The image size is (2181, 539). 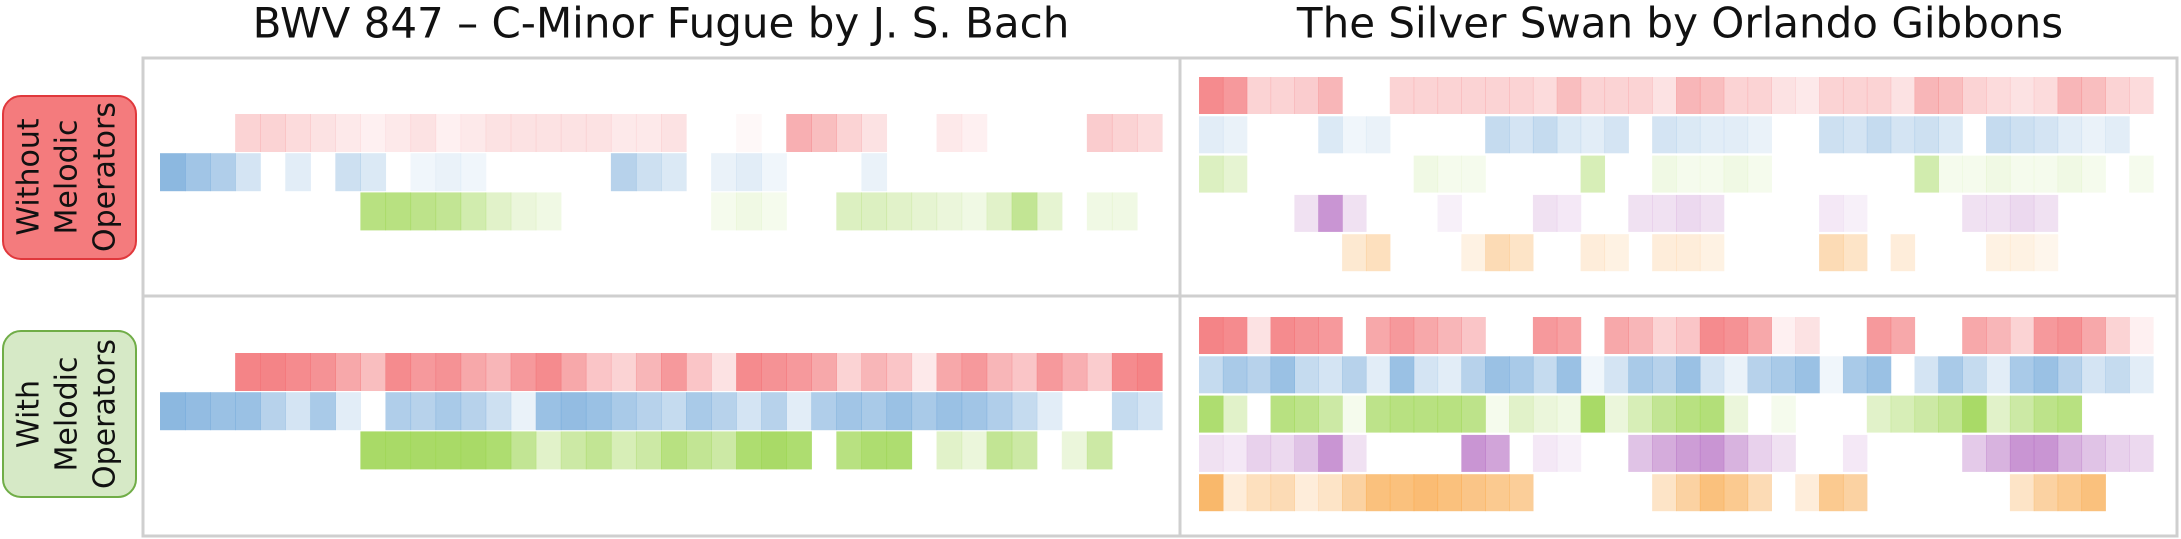 I want to click on label-box, so click(x=69, y=177).